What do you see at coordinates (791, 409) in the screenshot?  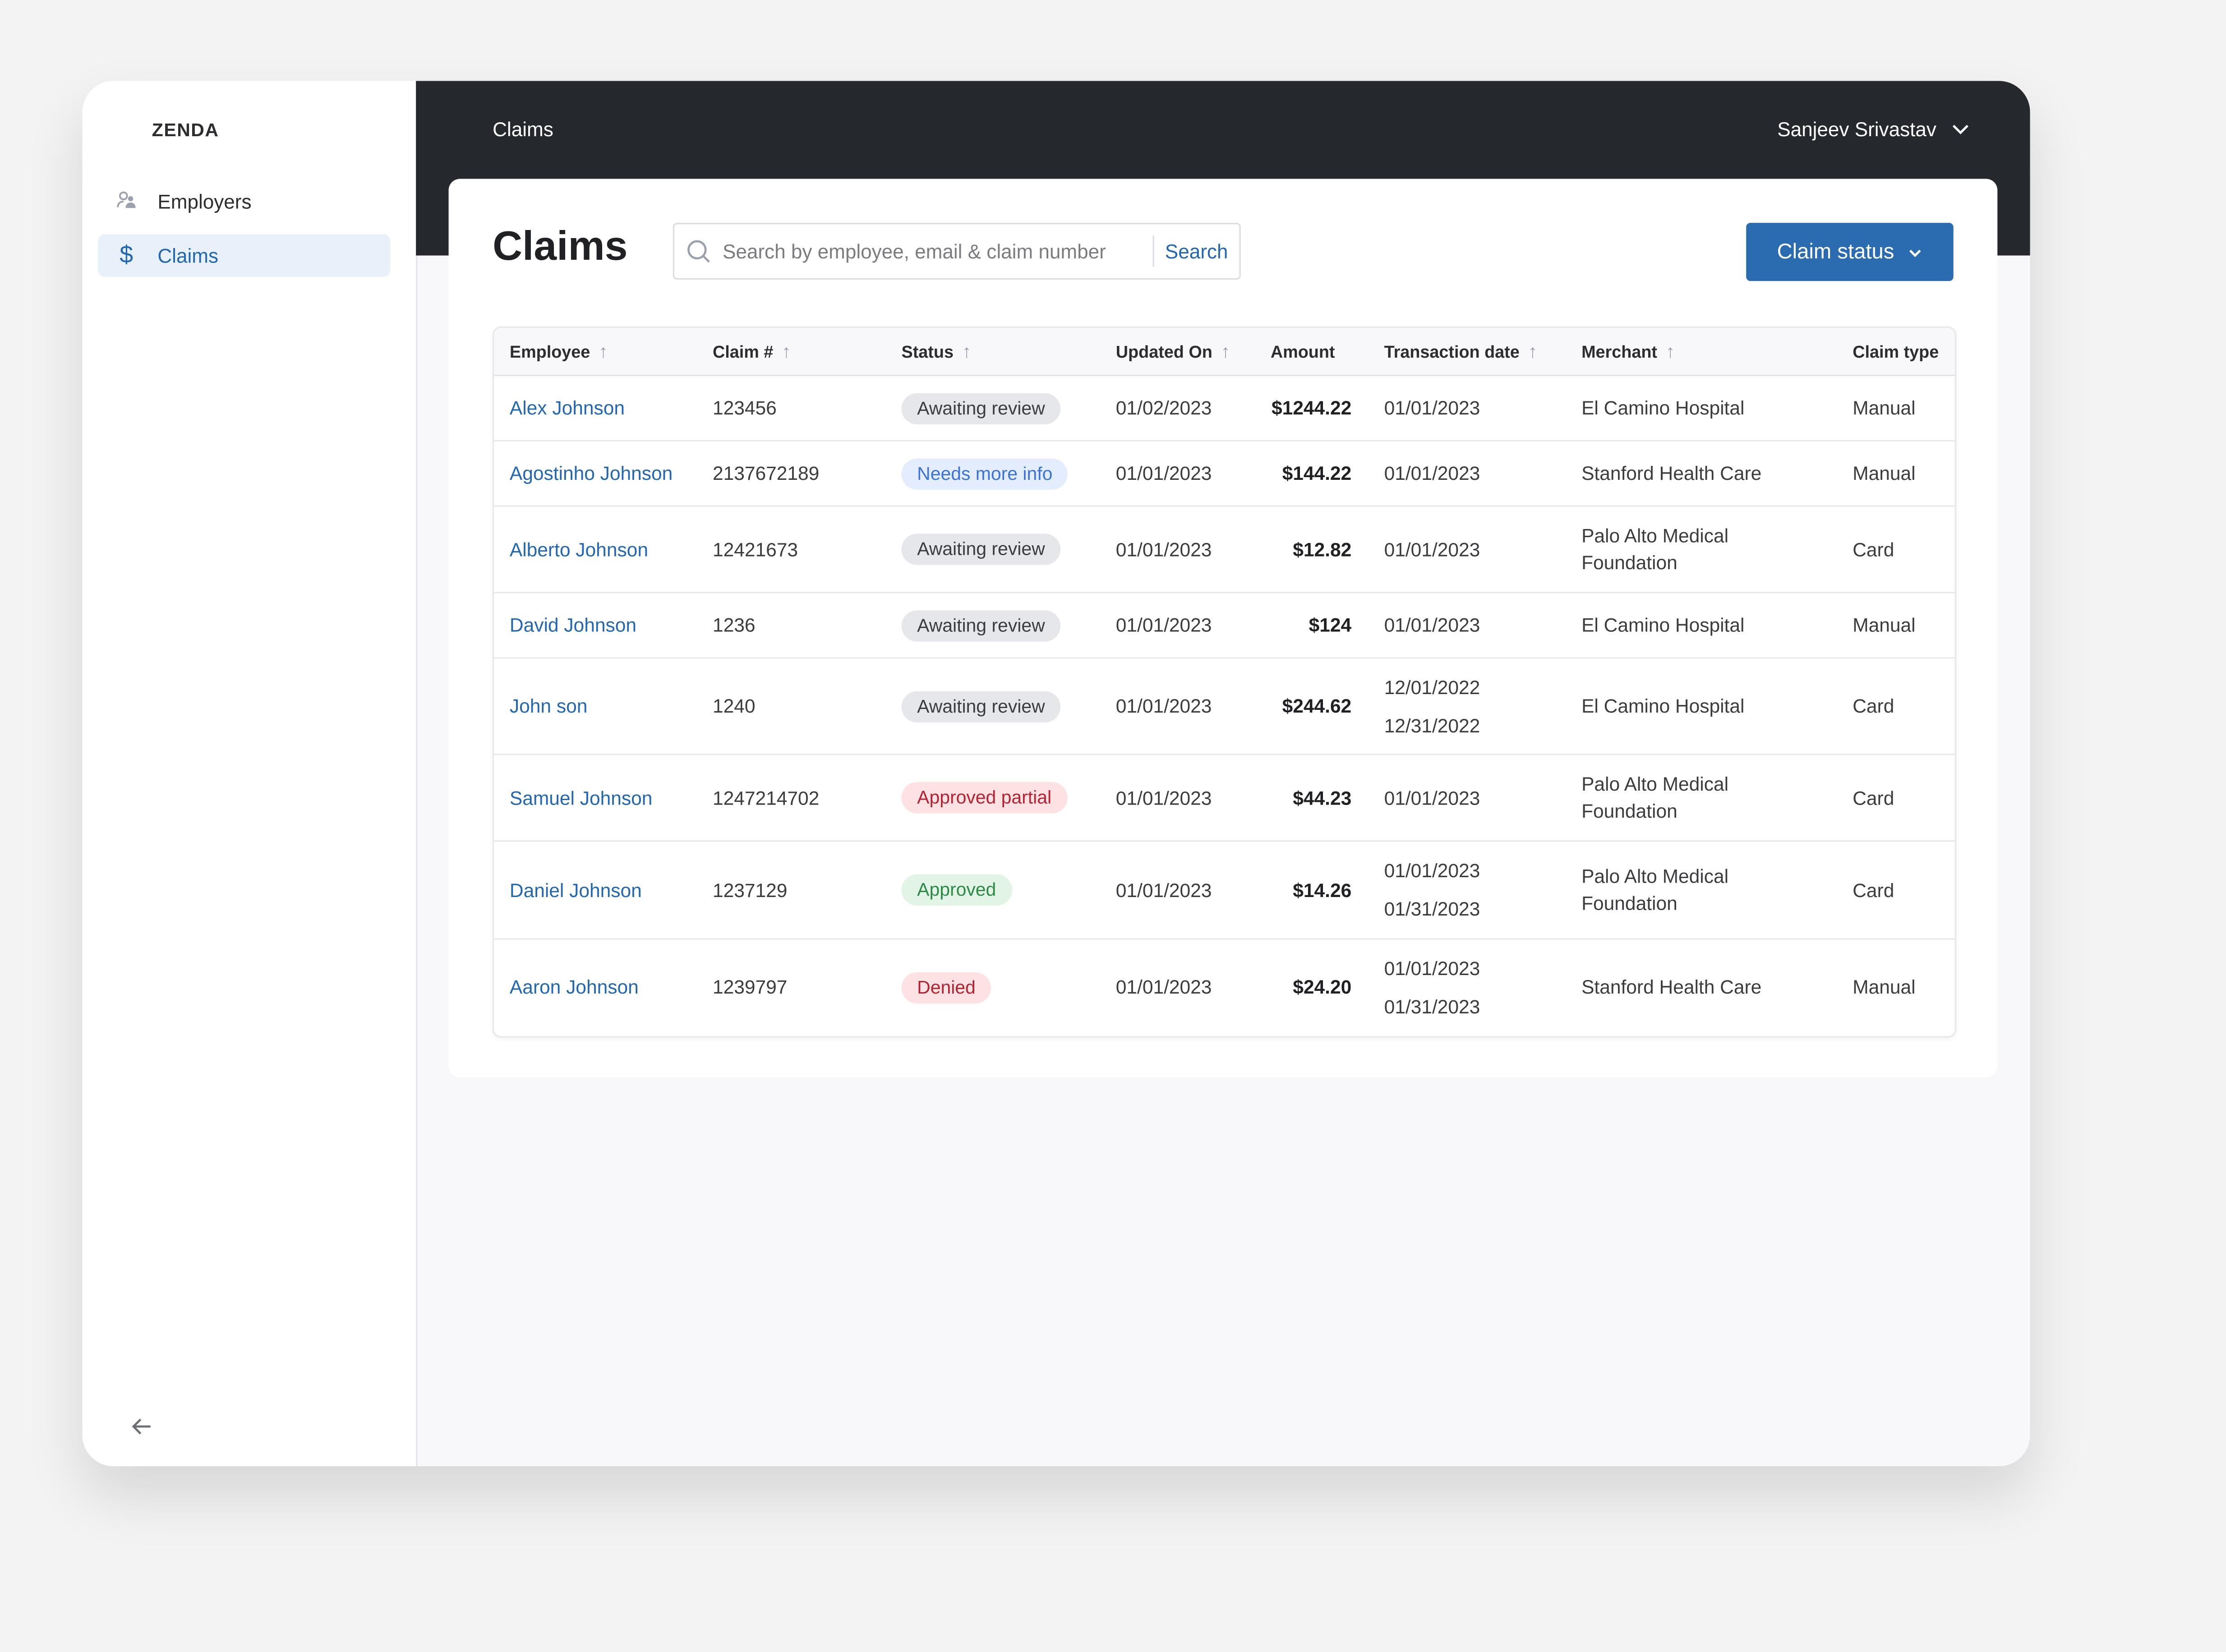 I see `claim-number: 123456` at bounding box center [791, 409].